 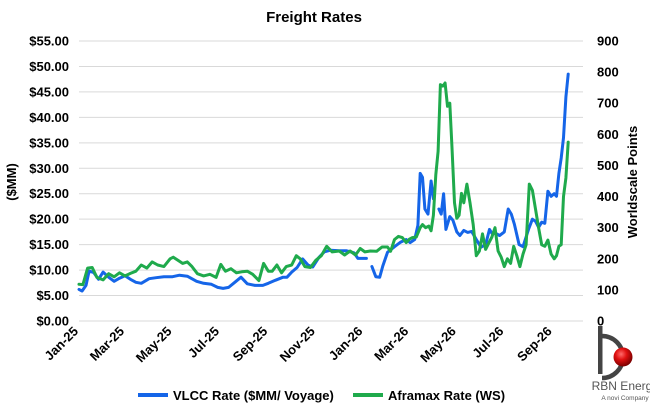 I want to click on logo-bar, so click(x=600, y=350).